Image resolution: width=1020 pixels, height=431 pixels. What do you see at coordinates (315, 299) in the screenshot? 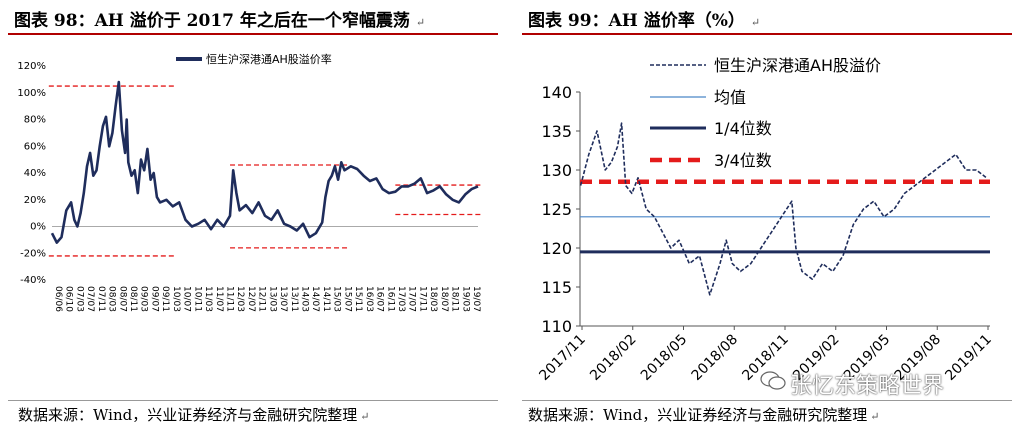
I see `x-tick-label: 14/07` at bounding box center [315, 299].